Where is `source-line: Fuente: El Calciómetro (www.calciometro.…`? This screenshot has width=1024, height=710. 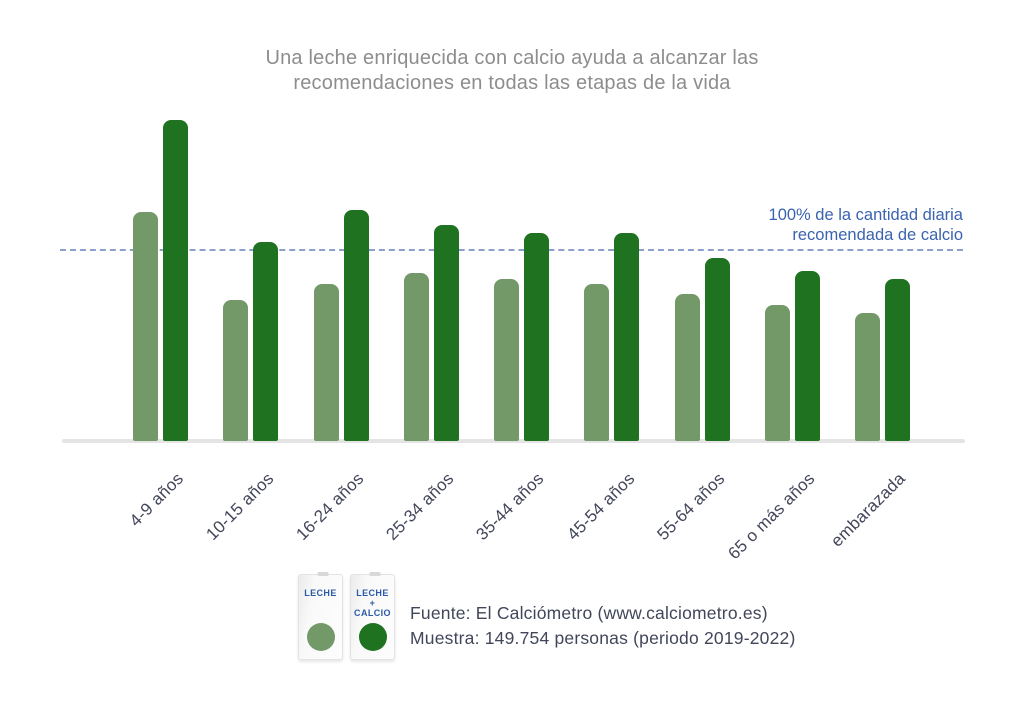
source-line: Fuente: El Calciómetro (www.calciometro.… is located at coordinates (589, 613).